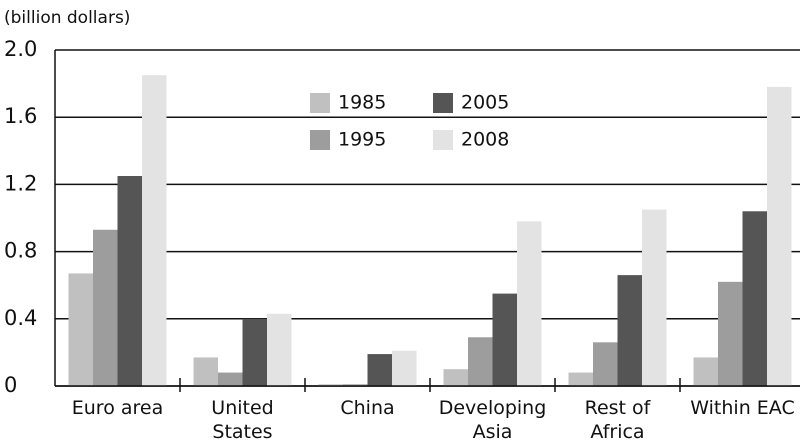 The width and height of the screenshot is (800, 443). Describe the element at coordinates (20, 251) in the screenshot. I see `y-tick-label: 0.8` at that location.